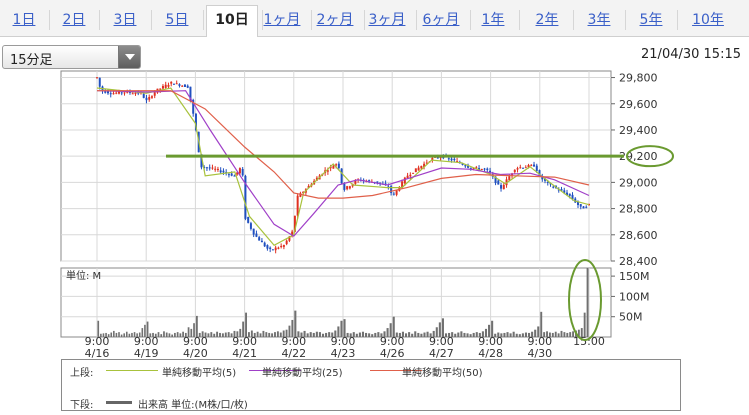 The width and height of the screenshot is (749, 415). I want to click on tab-period-0: 1日, so click(24, 20).